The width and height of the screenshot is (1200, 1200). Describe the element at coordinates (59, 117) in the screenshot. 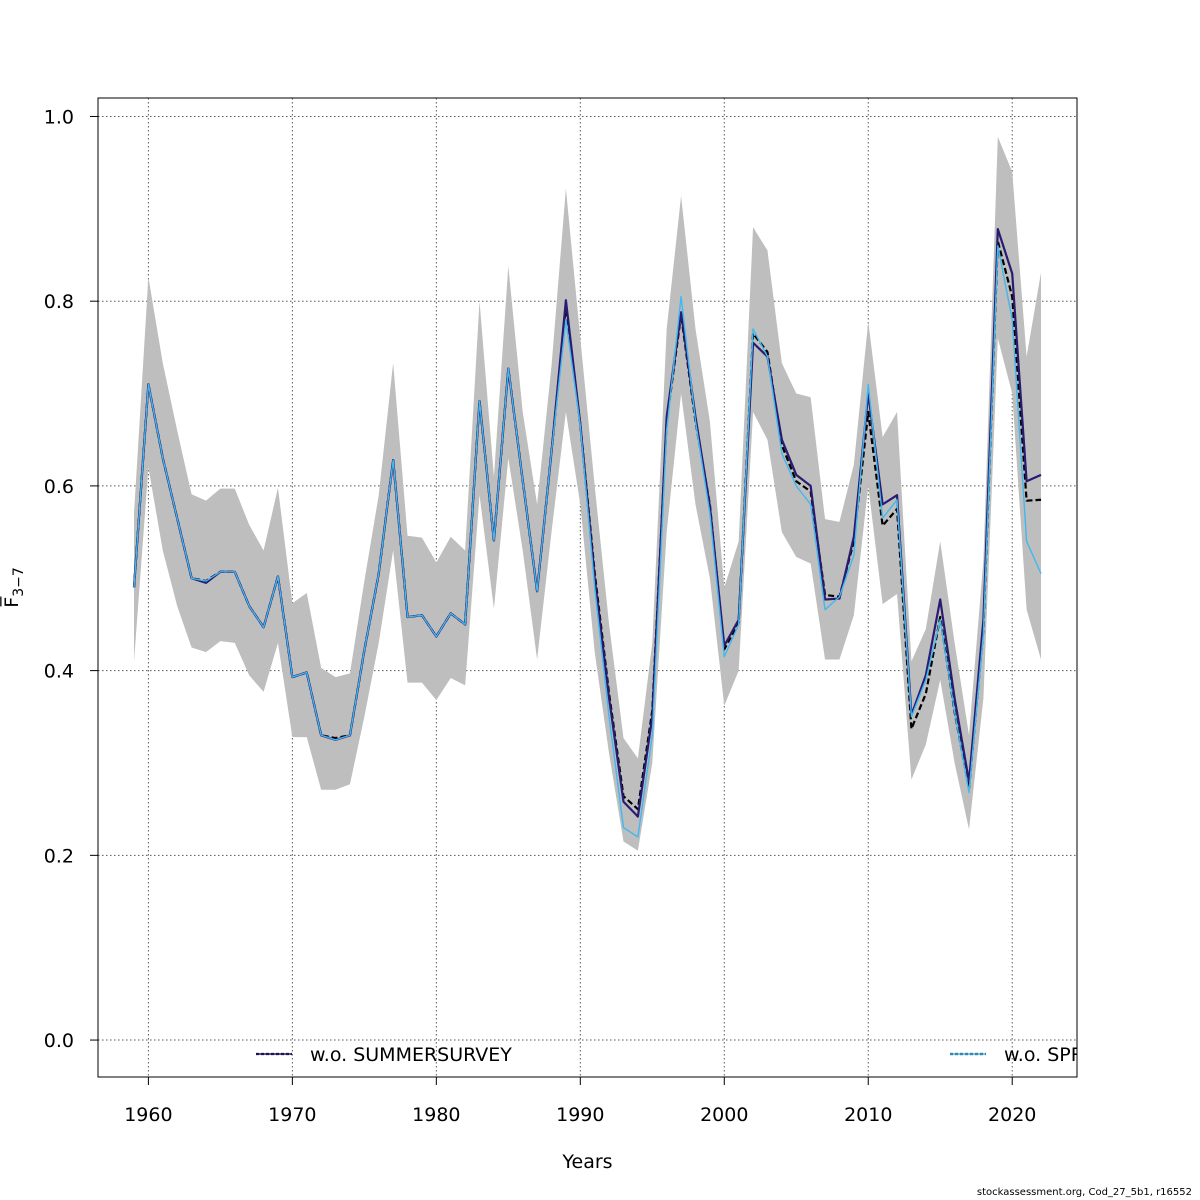

I see `y-tick-label: 1.0` at that location.